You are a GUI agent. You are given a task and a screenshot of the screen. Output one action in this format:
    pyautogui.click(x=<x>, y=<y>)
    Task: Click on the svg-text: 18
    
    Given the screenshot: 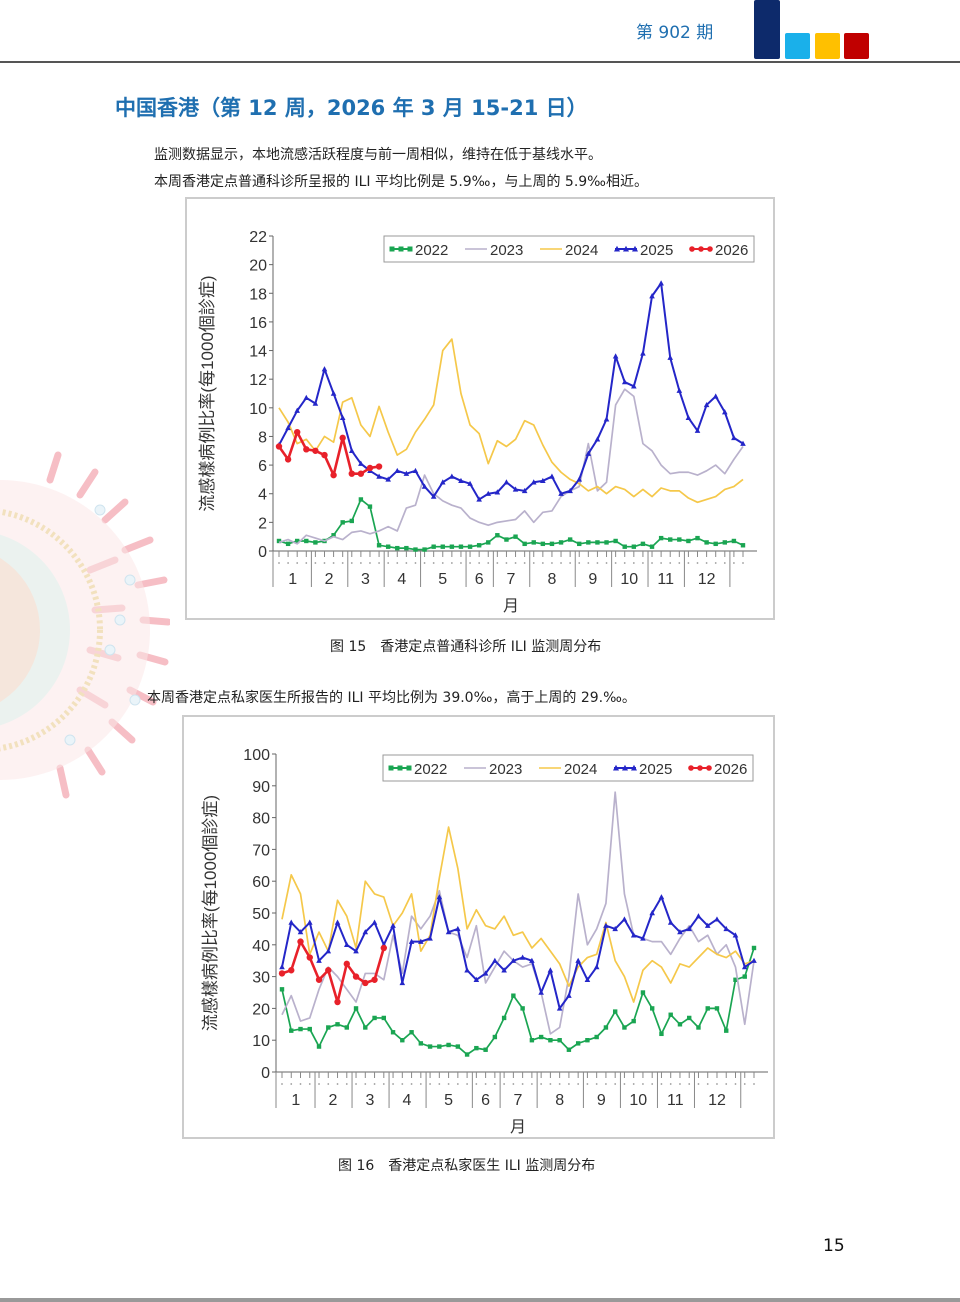 What is the action you would take?
    pyautogui.click(x=258, y=294)
    